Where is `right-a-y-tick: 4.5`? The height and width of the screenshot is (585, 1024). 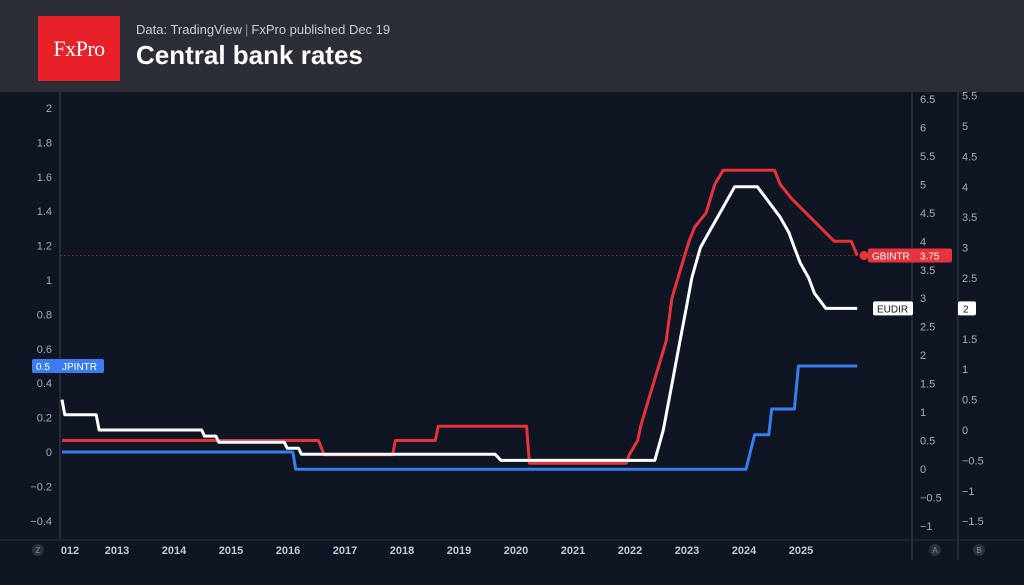
right-a-y-tick: 4.5 is located at coordinates (927, 214).